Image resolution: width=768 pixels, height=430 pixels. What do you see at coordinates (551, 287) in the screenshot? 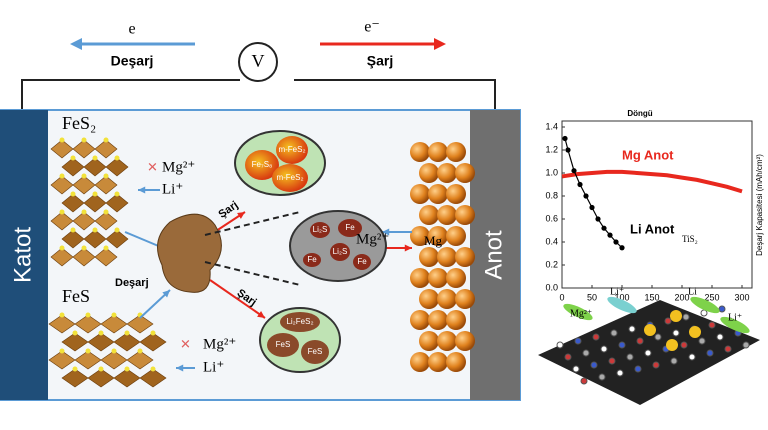
I see `y-tick-label: 0.0` at bounding box center [551, 287].